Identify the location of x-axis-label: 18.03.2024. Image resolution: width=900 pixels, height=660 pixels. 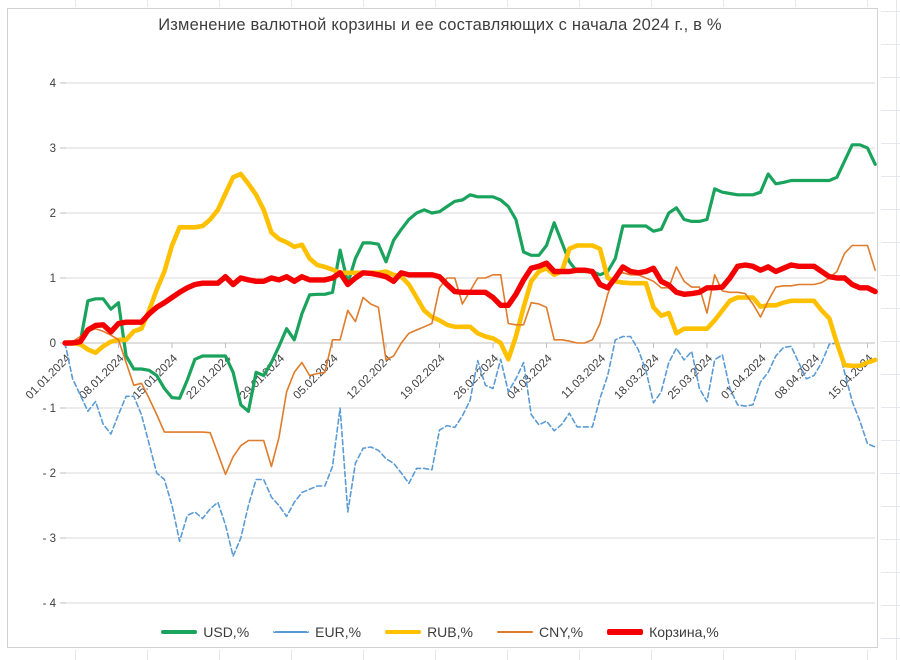
(637, 377).